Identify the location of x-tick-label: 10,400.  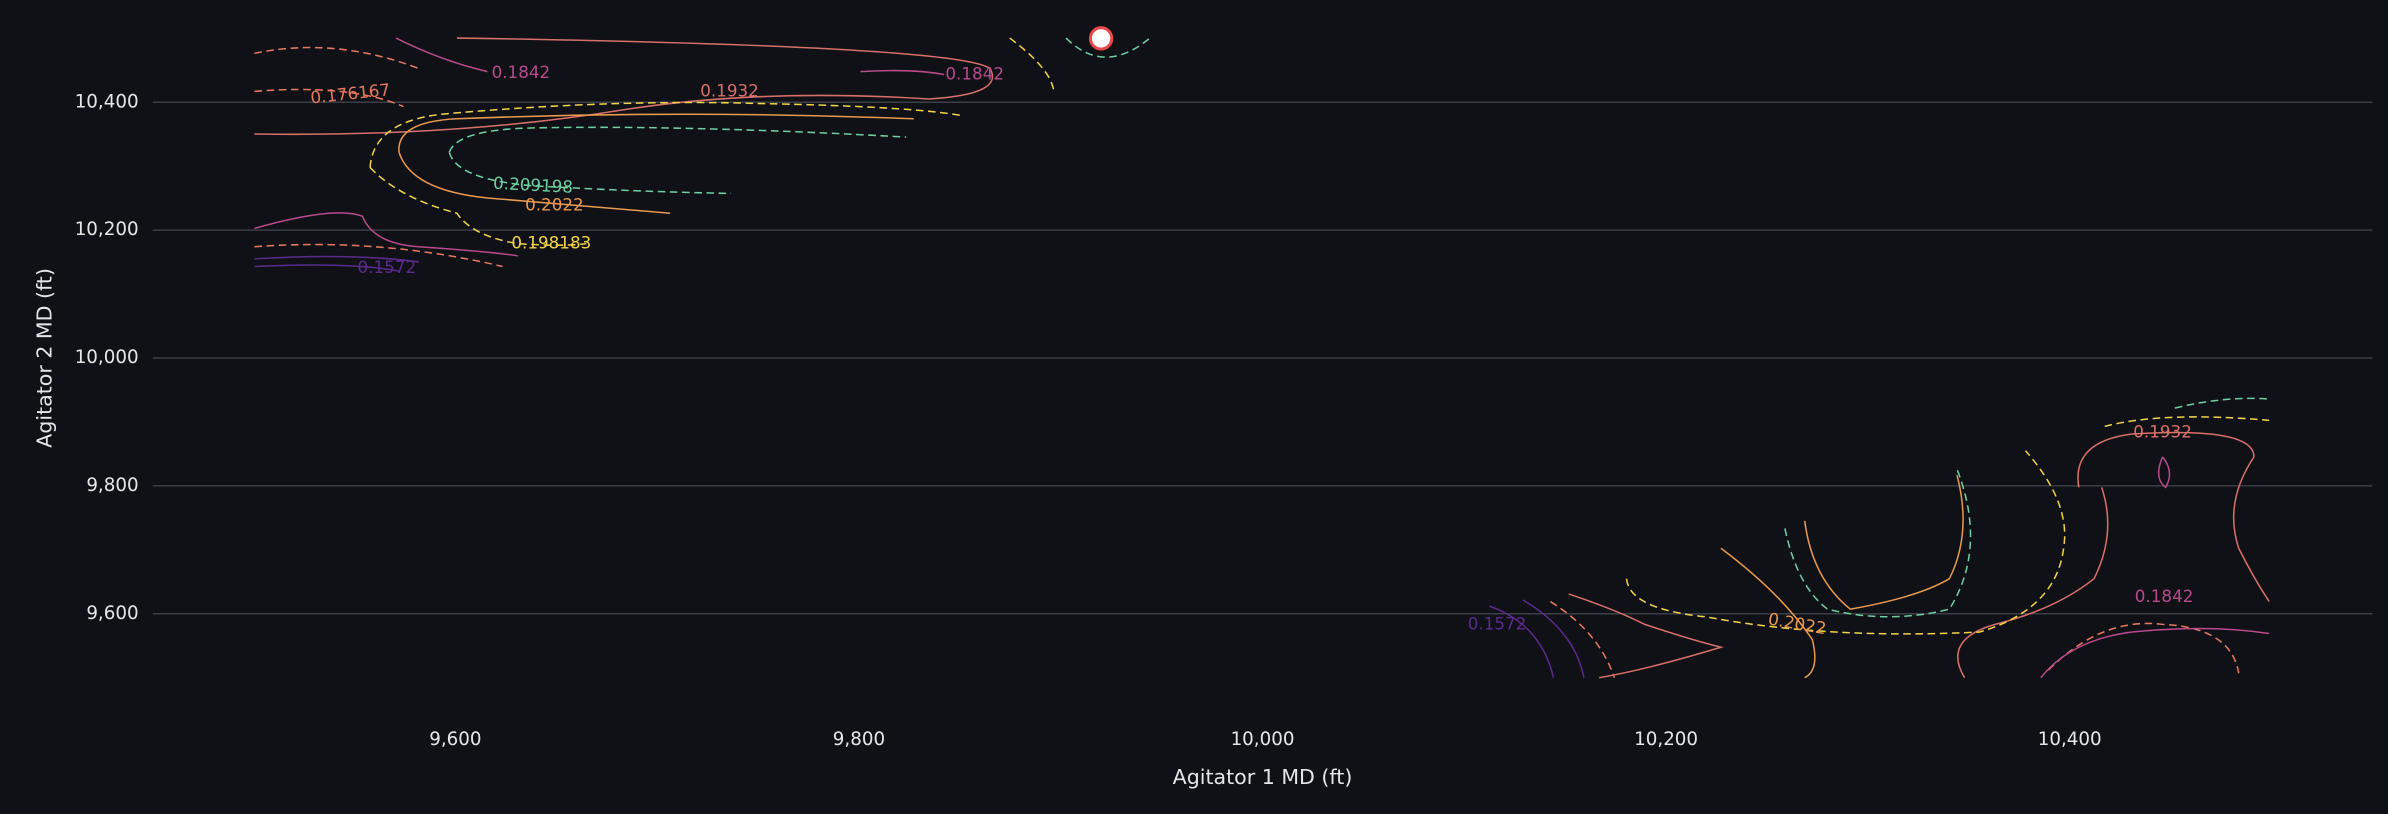
(2070, 739).